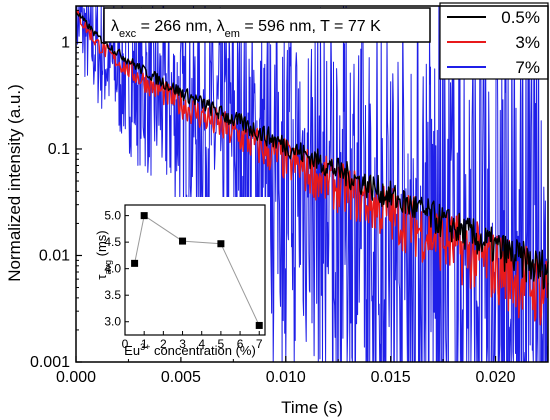  I want to click on inset-background, so click(180, 277).